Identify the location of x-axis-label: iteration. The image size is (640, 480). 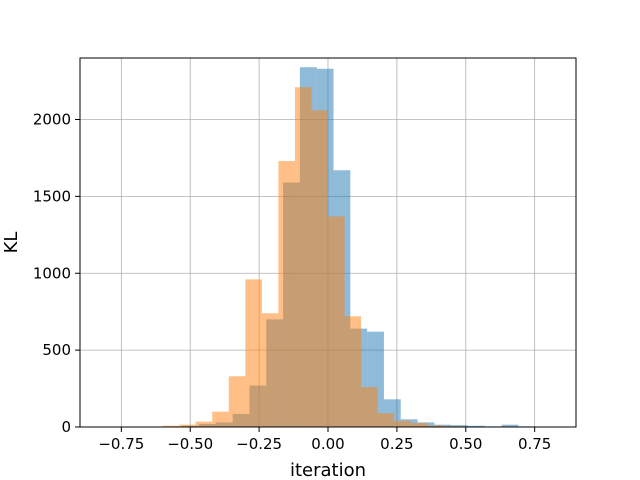
(328, 470).